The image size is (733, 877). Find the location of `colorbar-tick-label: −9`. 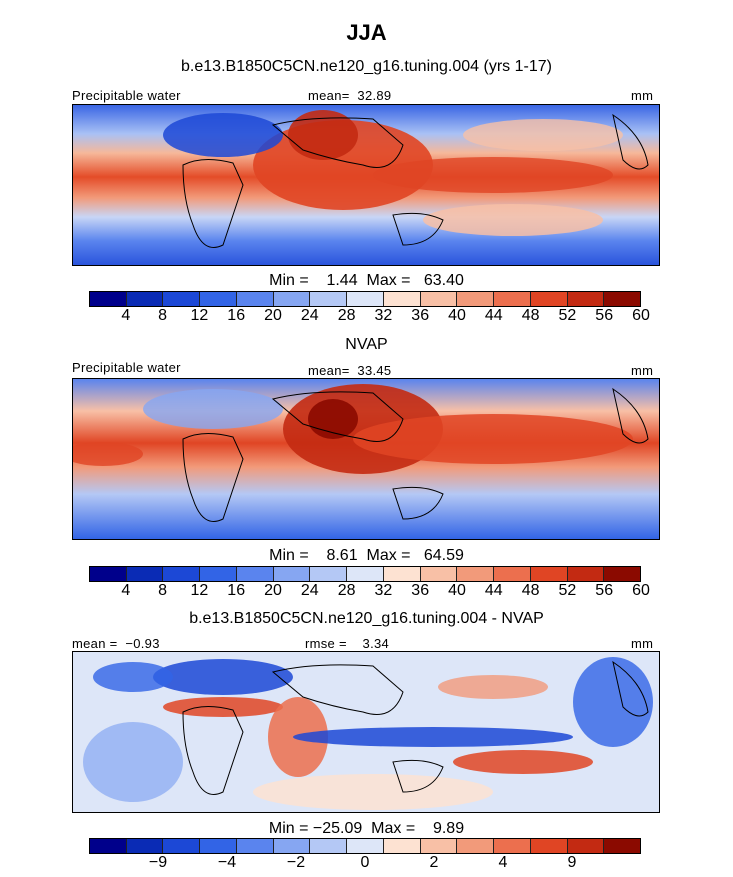

colorbar-tick-label: −9 is located at coordinates (158, 862).